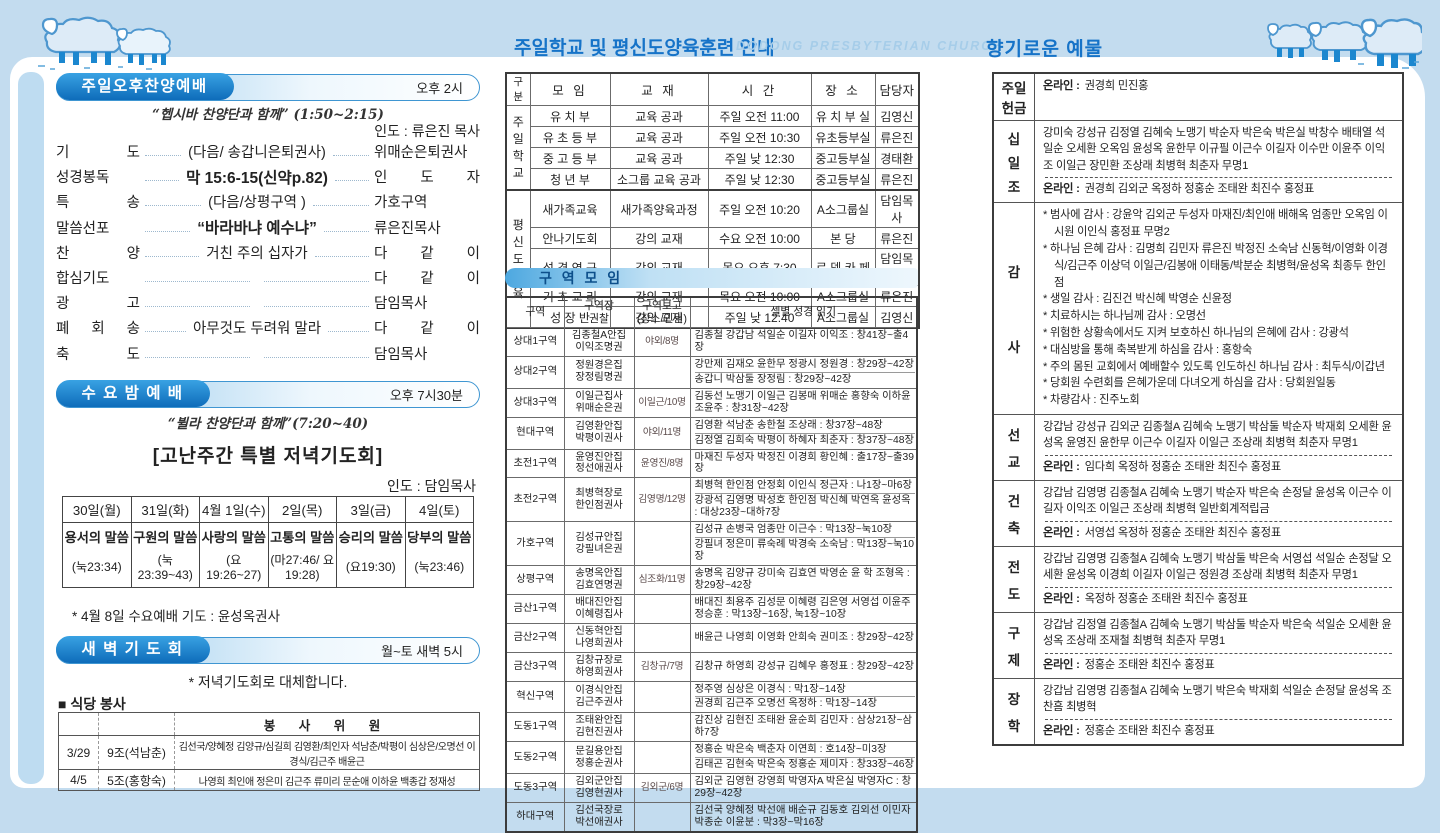 This screenshot has height=833, width=1440. Describe the element at coordinates (268, 302) in the screenshot. I see `worship-order-row: 광 고 담임목사` at that location.